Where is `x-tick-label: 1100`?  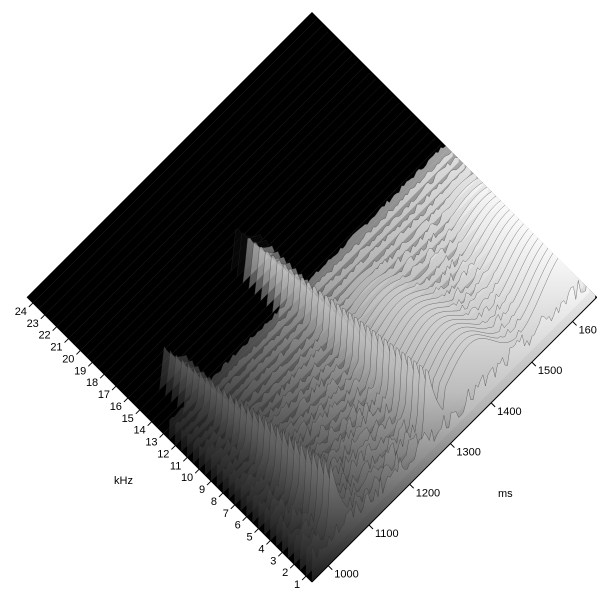 x-tick-label: 1100 is located at coordinates (387, 534).